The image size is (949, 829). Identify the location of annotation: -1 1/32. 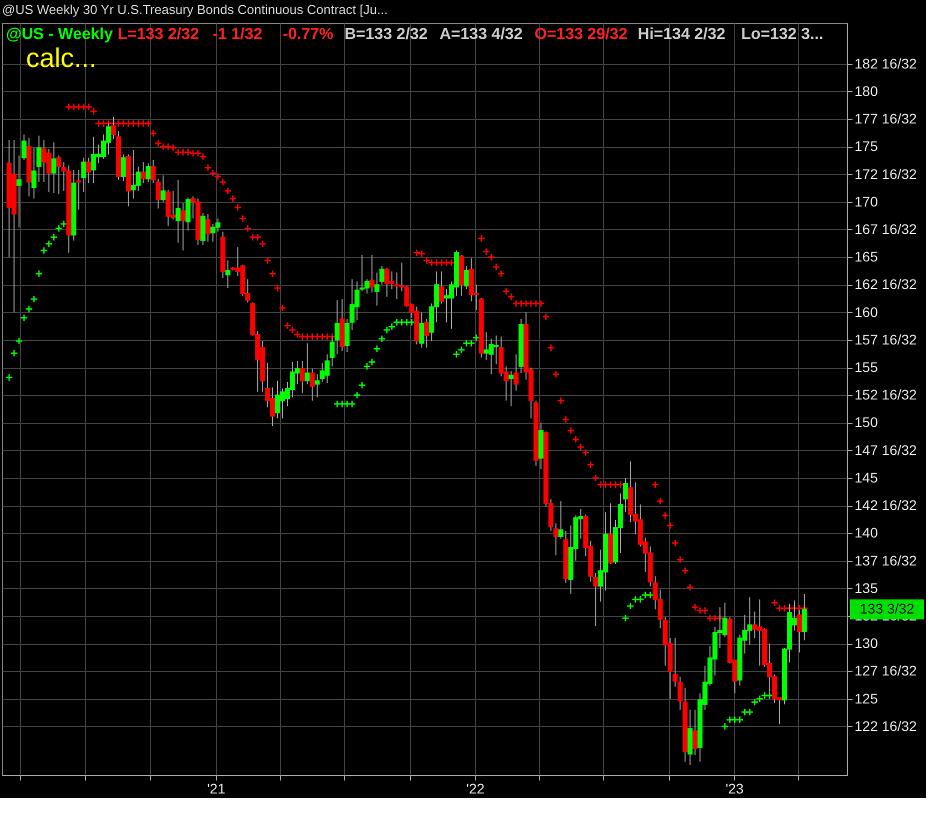
(237, 34).